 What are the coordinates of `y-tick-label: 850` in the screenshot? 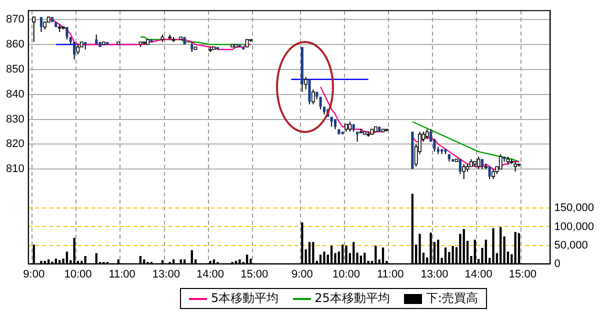 It's located at (15, 69).